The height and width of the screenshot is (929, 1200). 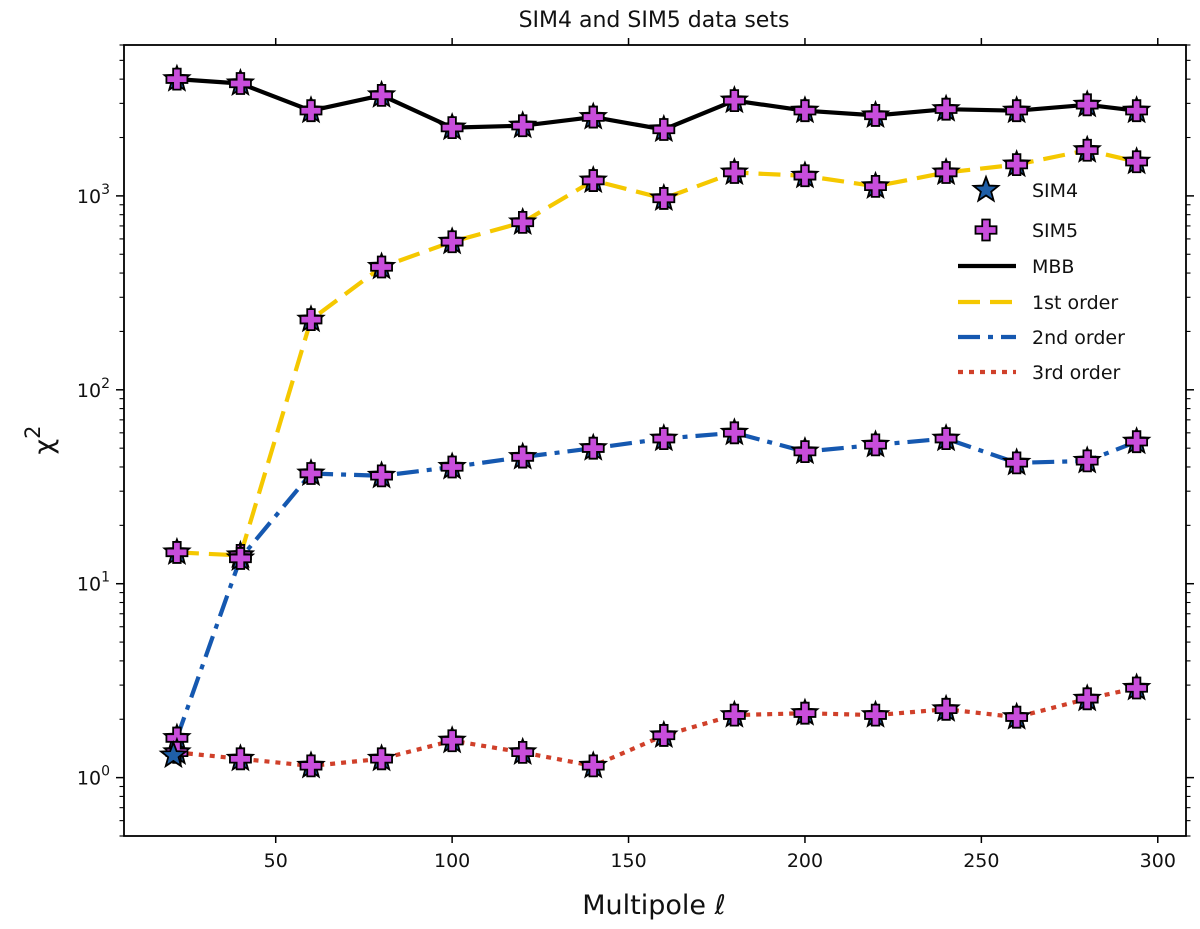 I want to click on y-tick-label: 10¹, so click(x=93, y=583).